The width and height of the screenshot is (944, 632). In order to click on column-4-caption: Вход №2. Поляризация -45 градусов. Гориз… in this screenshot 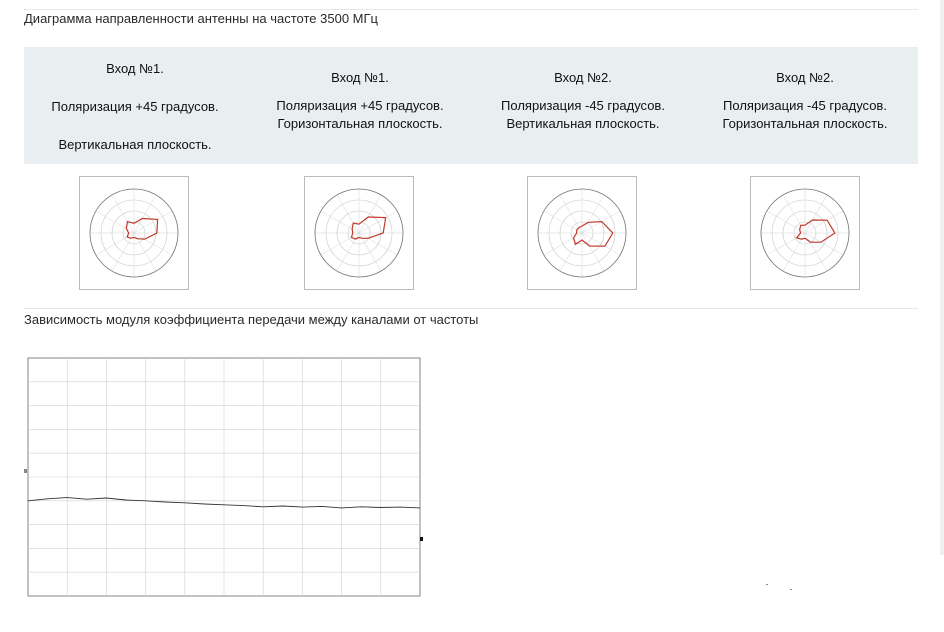, I will do `click(805, 101)`.